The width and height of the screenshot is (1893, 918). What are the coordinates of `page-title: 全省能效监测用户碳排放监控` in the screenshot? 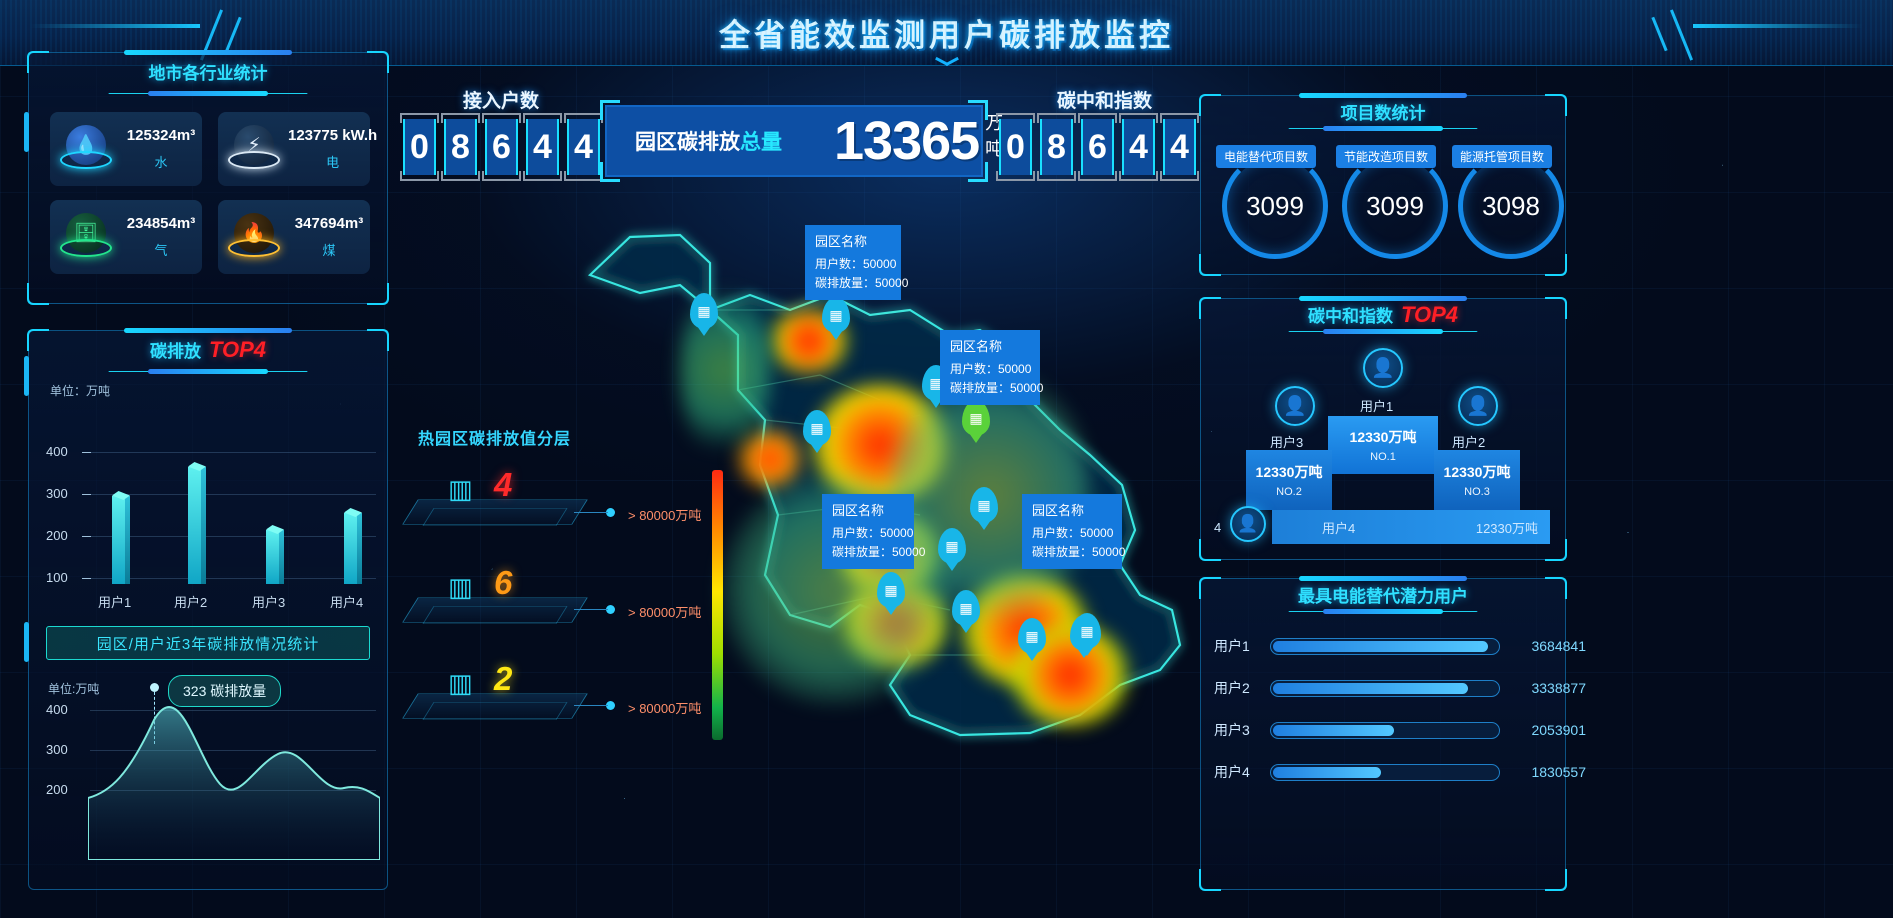 It's located at (946, 35).